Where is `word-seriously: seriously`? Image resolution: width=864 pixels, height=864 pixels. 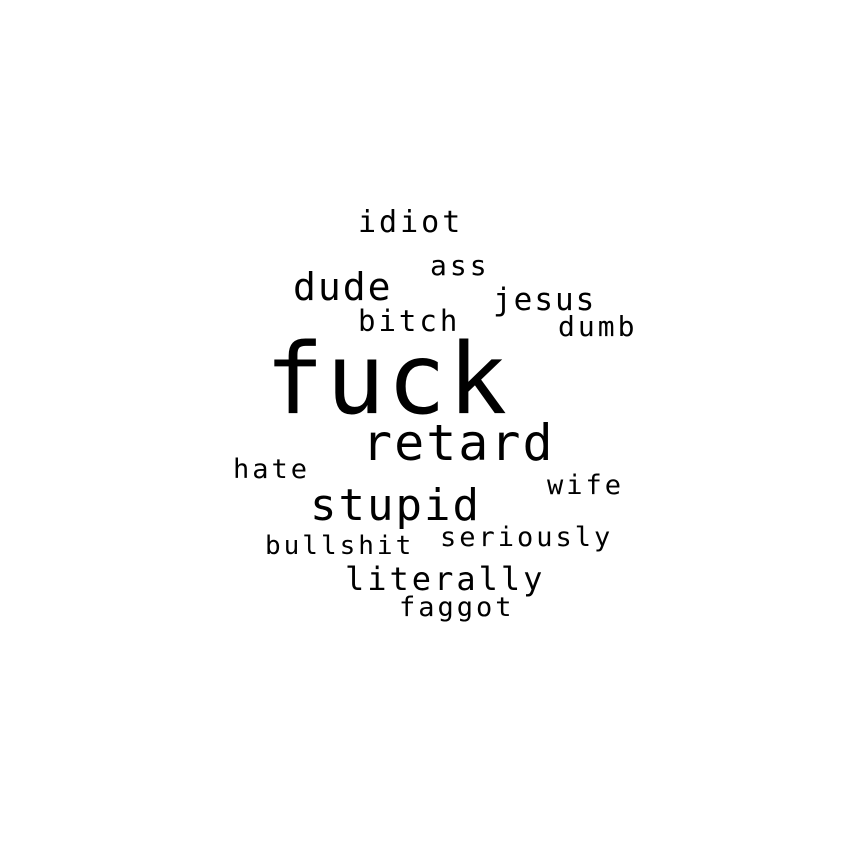 word-seriously: seriously is located at coordinates (527, 537).